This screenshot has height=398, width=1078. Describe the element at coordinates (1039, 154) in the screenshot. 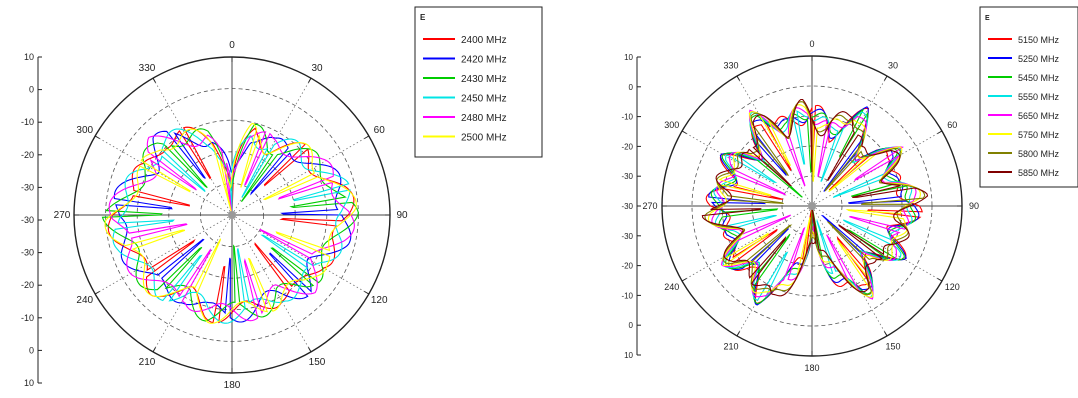

I see `legend-label: 5800 MHz` at that location.